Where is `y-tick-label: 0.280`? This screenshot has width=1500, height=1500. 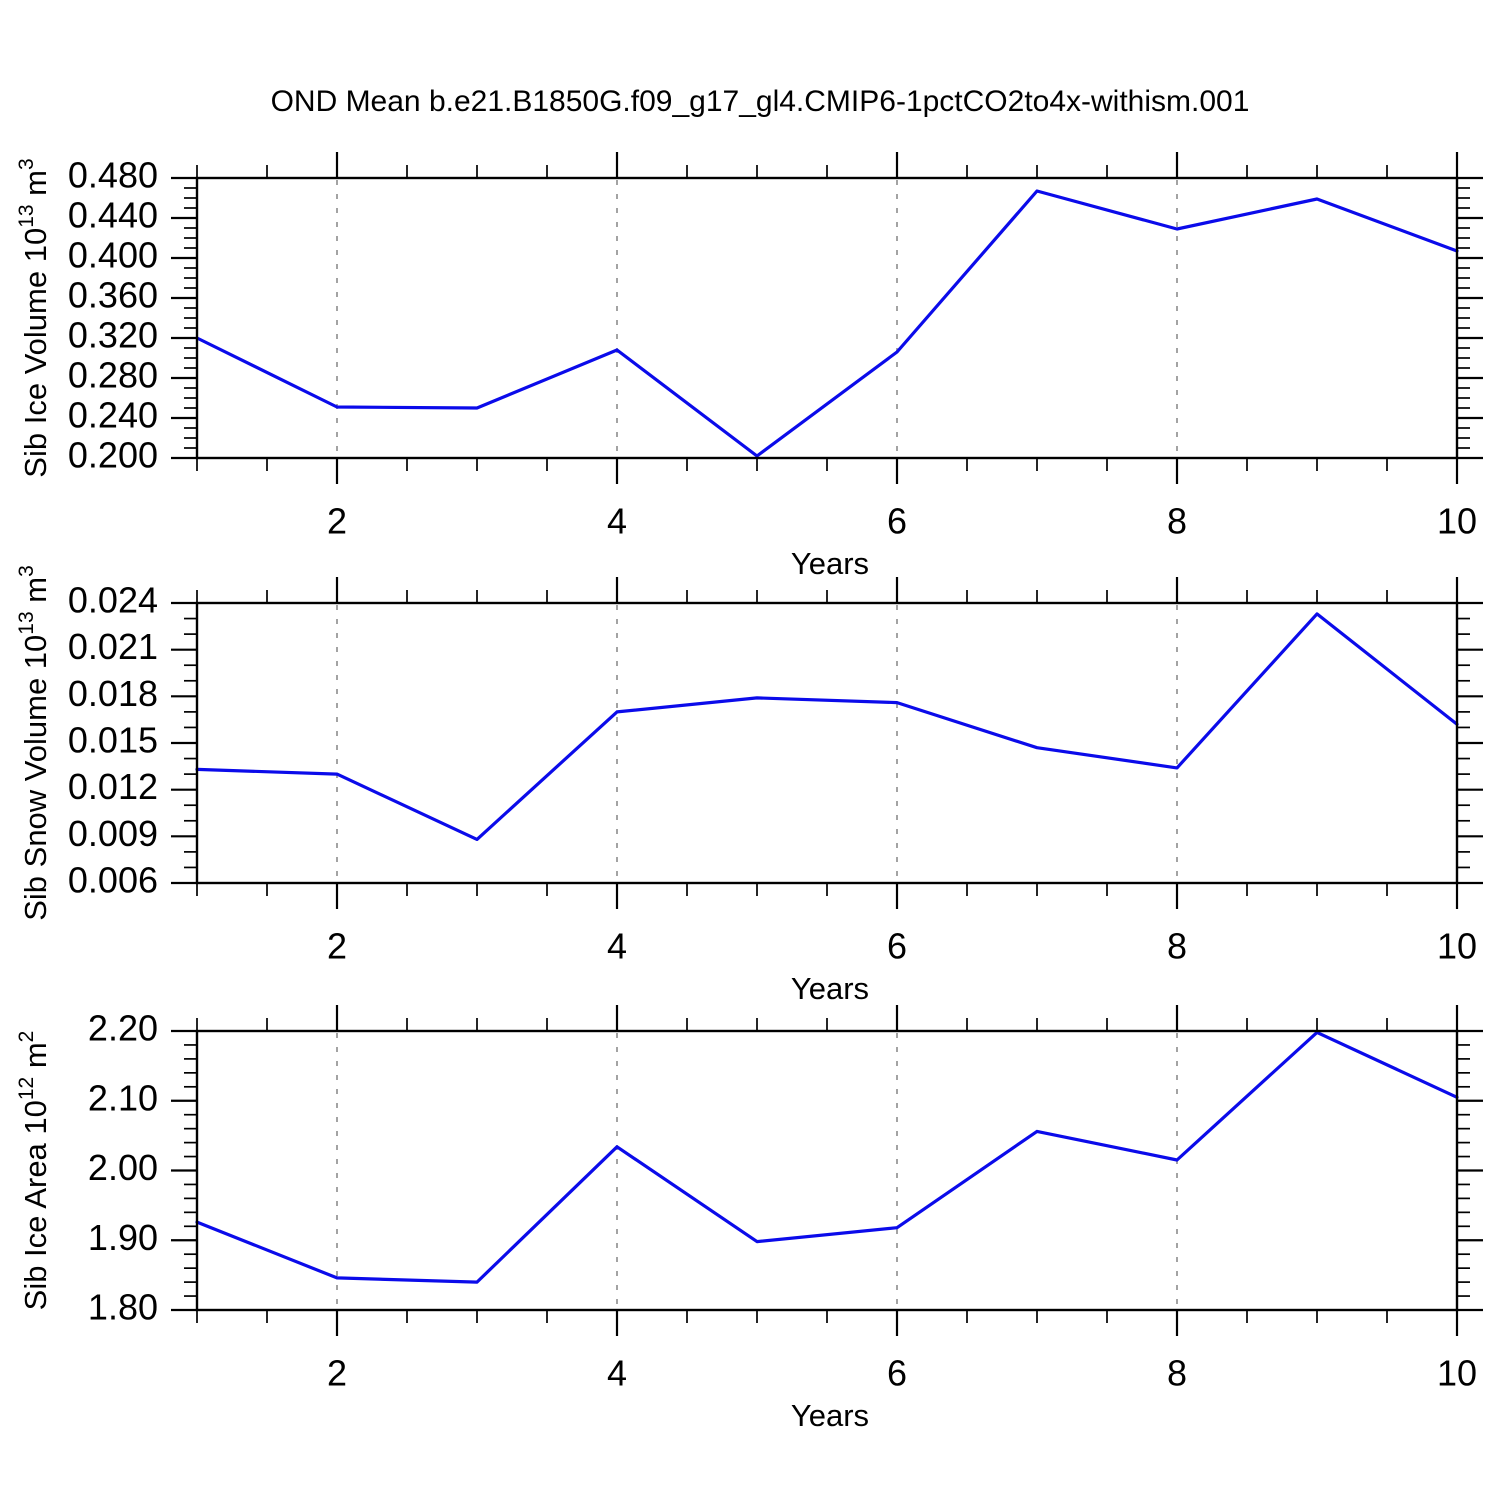
y-tick-label: 0.280 is located at coordinates (113, 375).